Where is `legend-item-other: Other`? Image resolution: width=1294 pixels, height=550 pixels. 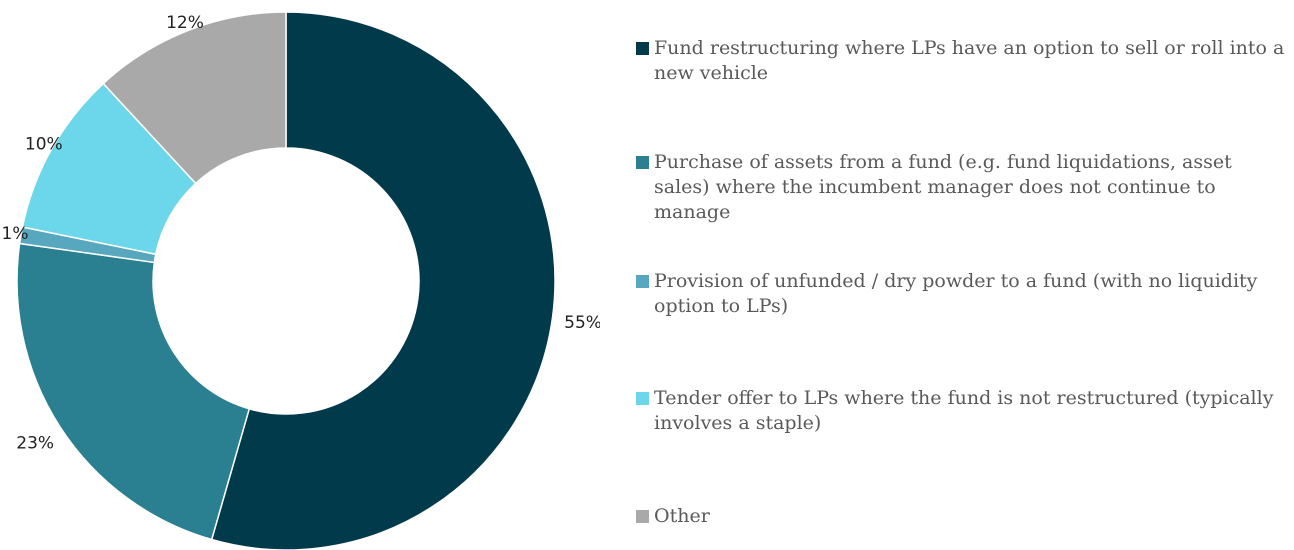 legend-item-other: Other is located at coordinates (961, 516).